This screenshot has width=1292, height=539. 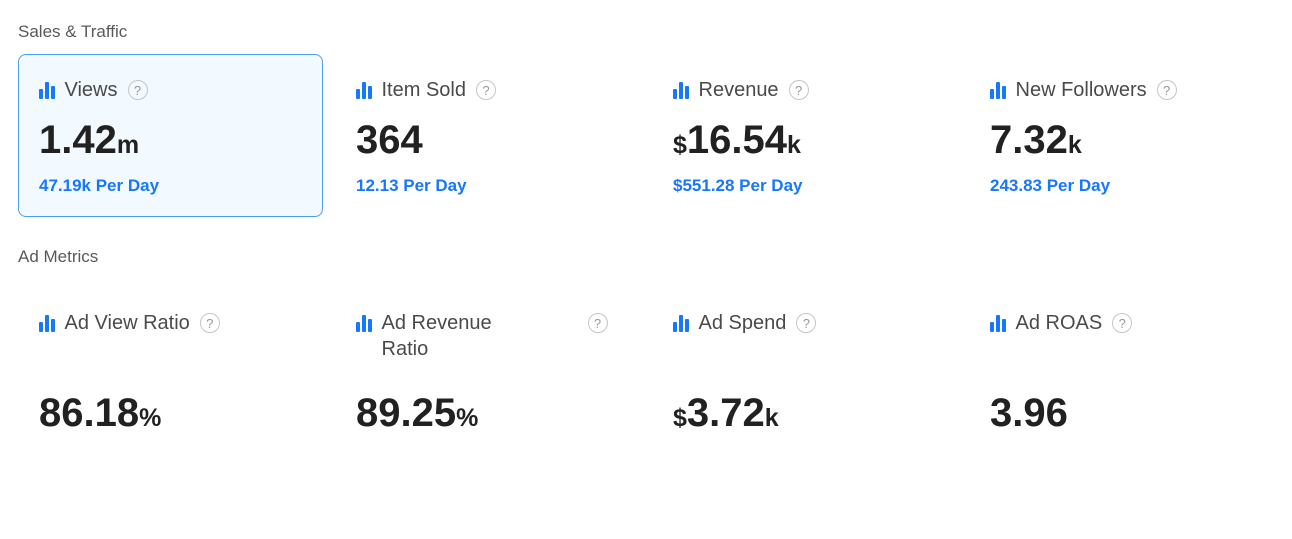 What do you see at coordinates (127, 323) in the screenshot?
I see `metric-label: Ad View Ratio` at bounding box center [127, 323].